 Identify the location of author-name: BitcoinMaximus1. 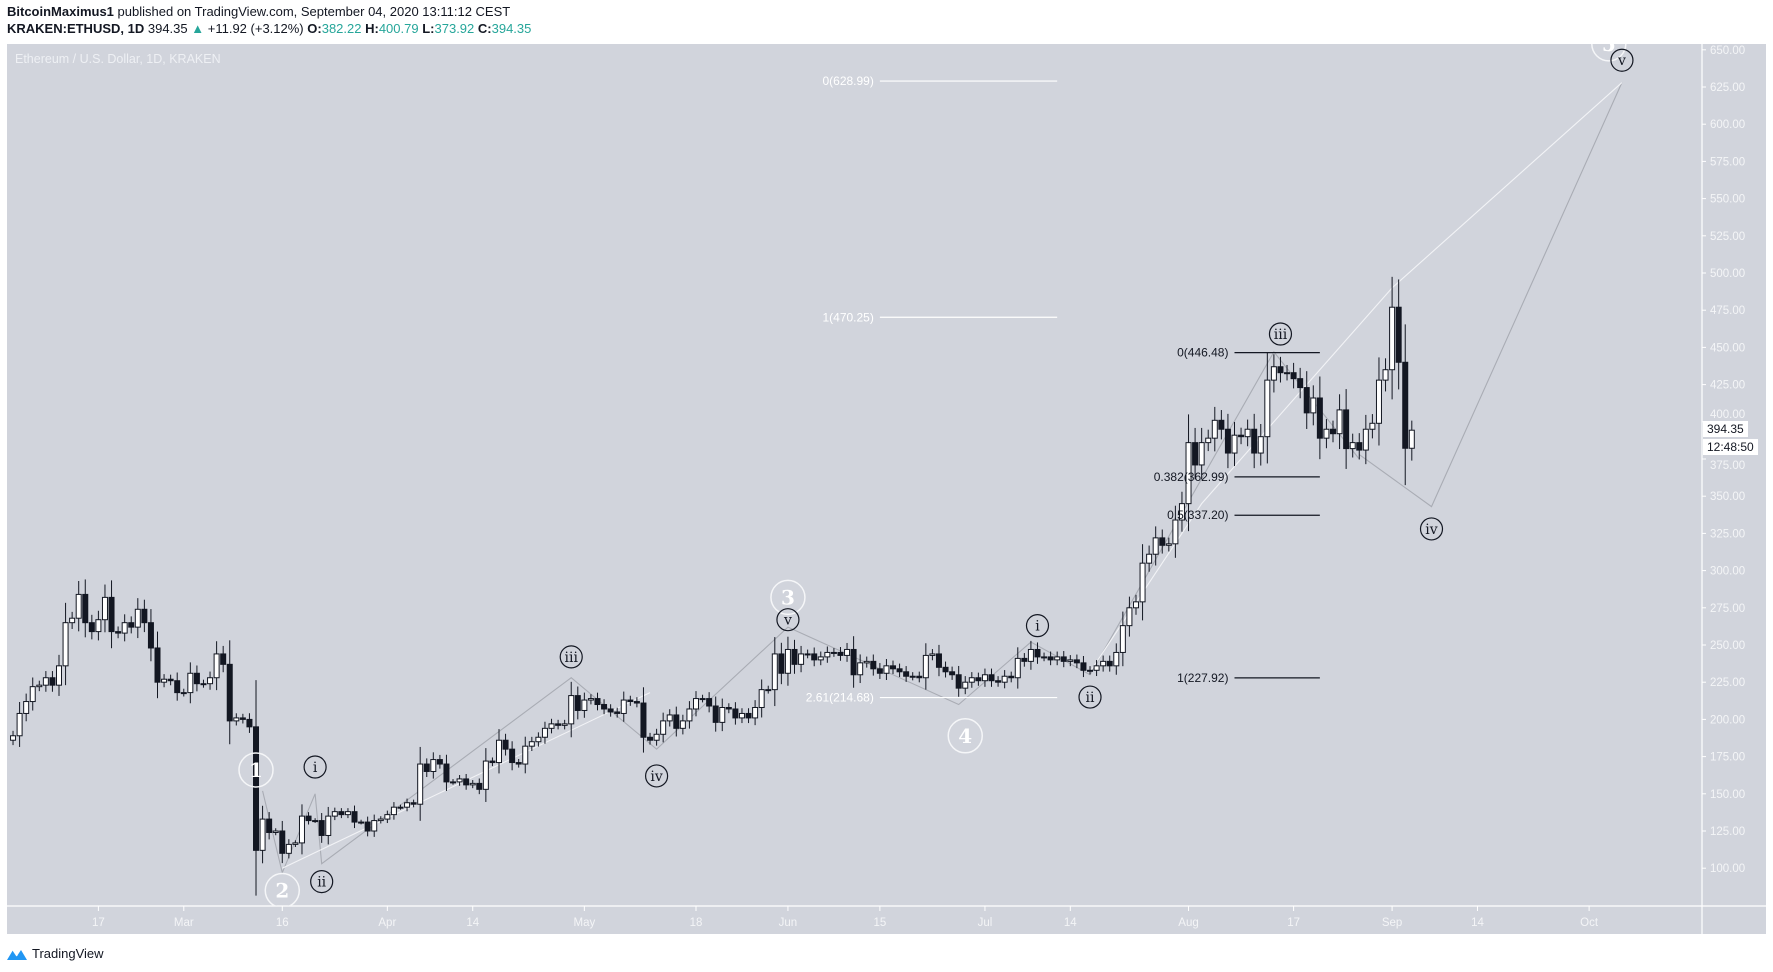
(60, 11).